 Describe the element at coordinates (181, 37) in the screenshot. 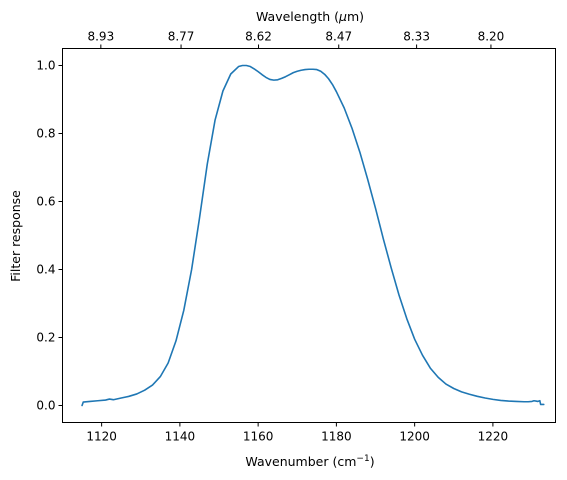

I see `top-x-tick-label: 8.77` at that location.